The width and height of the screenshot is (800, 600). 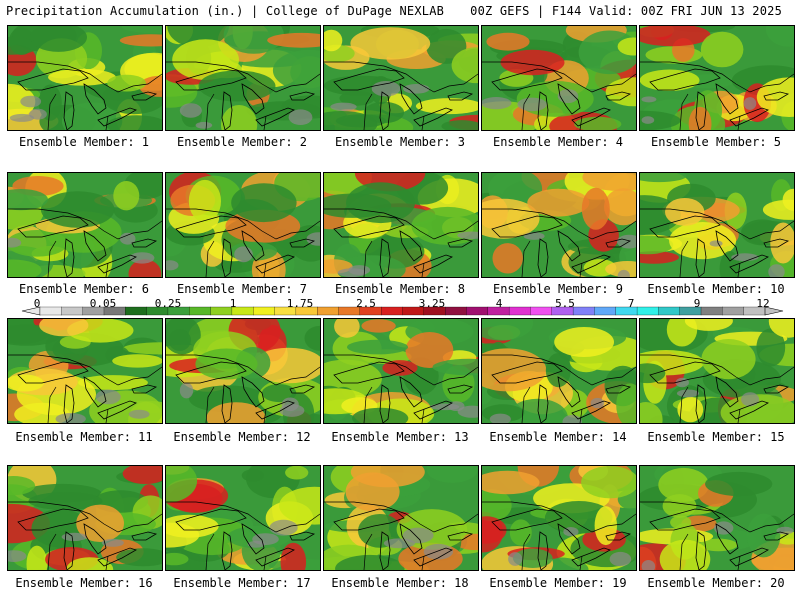 What do you see at coordinates (716, 583) in the screenshot?
I see `ensemble-member-label: Ensemble Member: 20` at bounding box center [716, 583].